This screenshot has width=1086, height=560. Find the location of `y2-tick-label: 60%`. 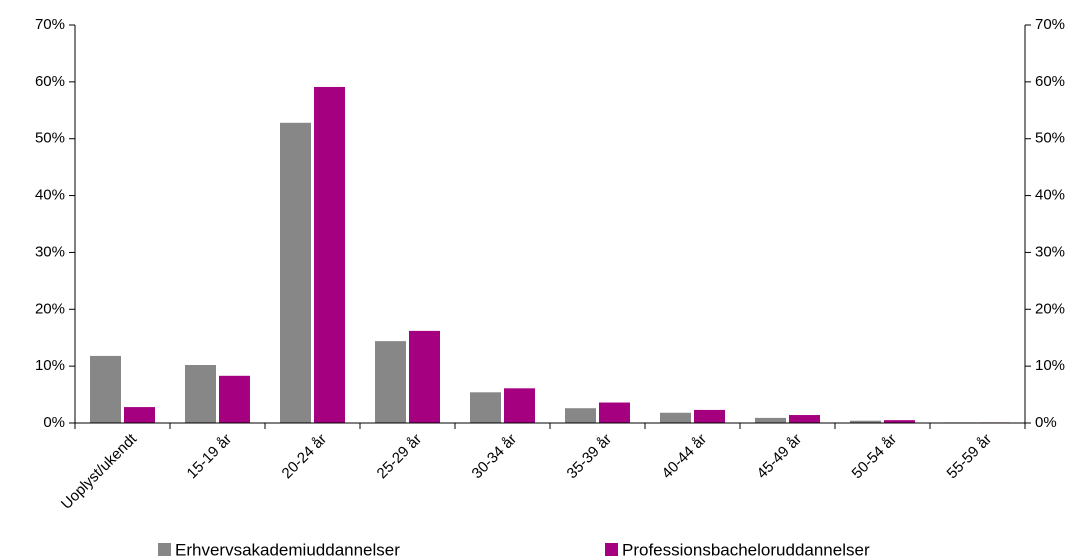

y2-tick-label: 60% is located at coordinates (1050, 81).